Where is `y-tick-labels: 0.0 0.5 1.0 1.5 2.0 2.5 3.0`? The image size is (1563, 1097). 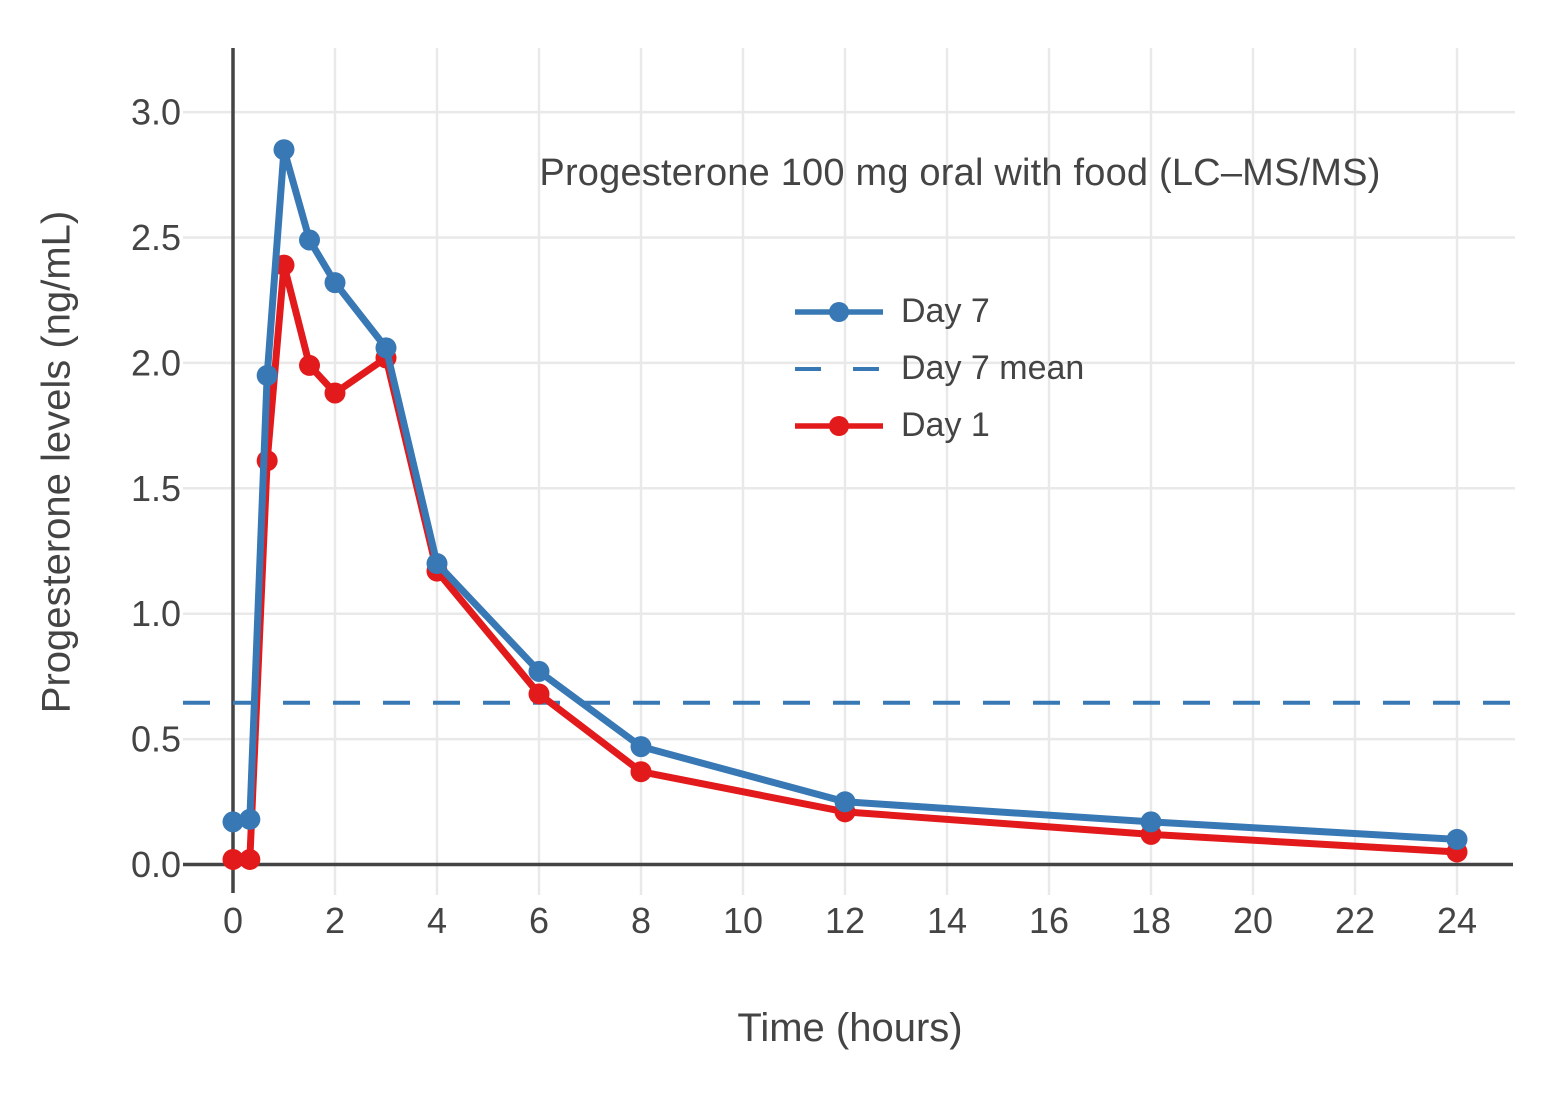
y-tick-labels: 0.0 0.5 1.0 1.5 2.0 2.5 3.0 is located at coordinates (156, 488).